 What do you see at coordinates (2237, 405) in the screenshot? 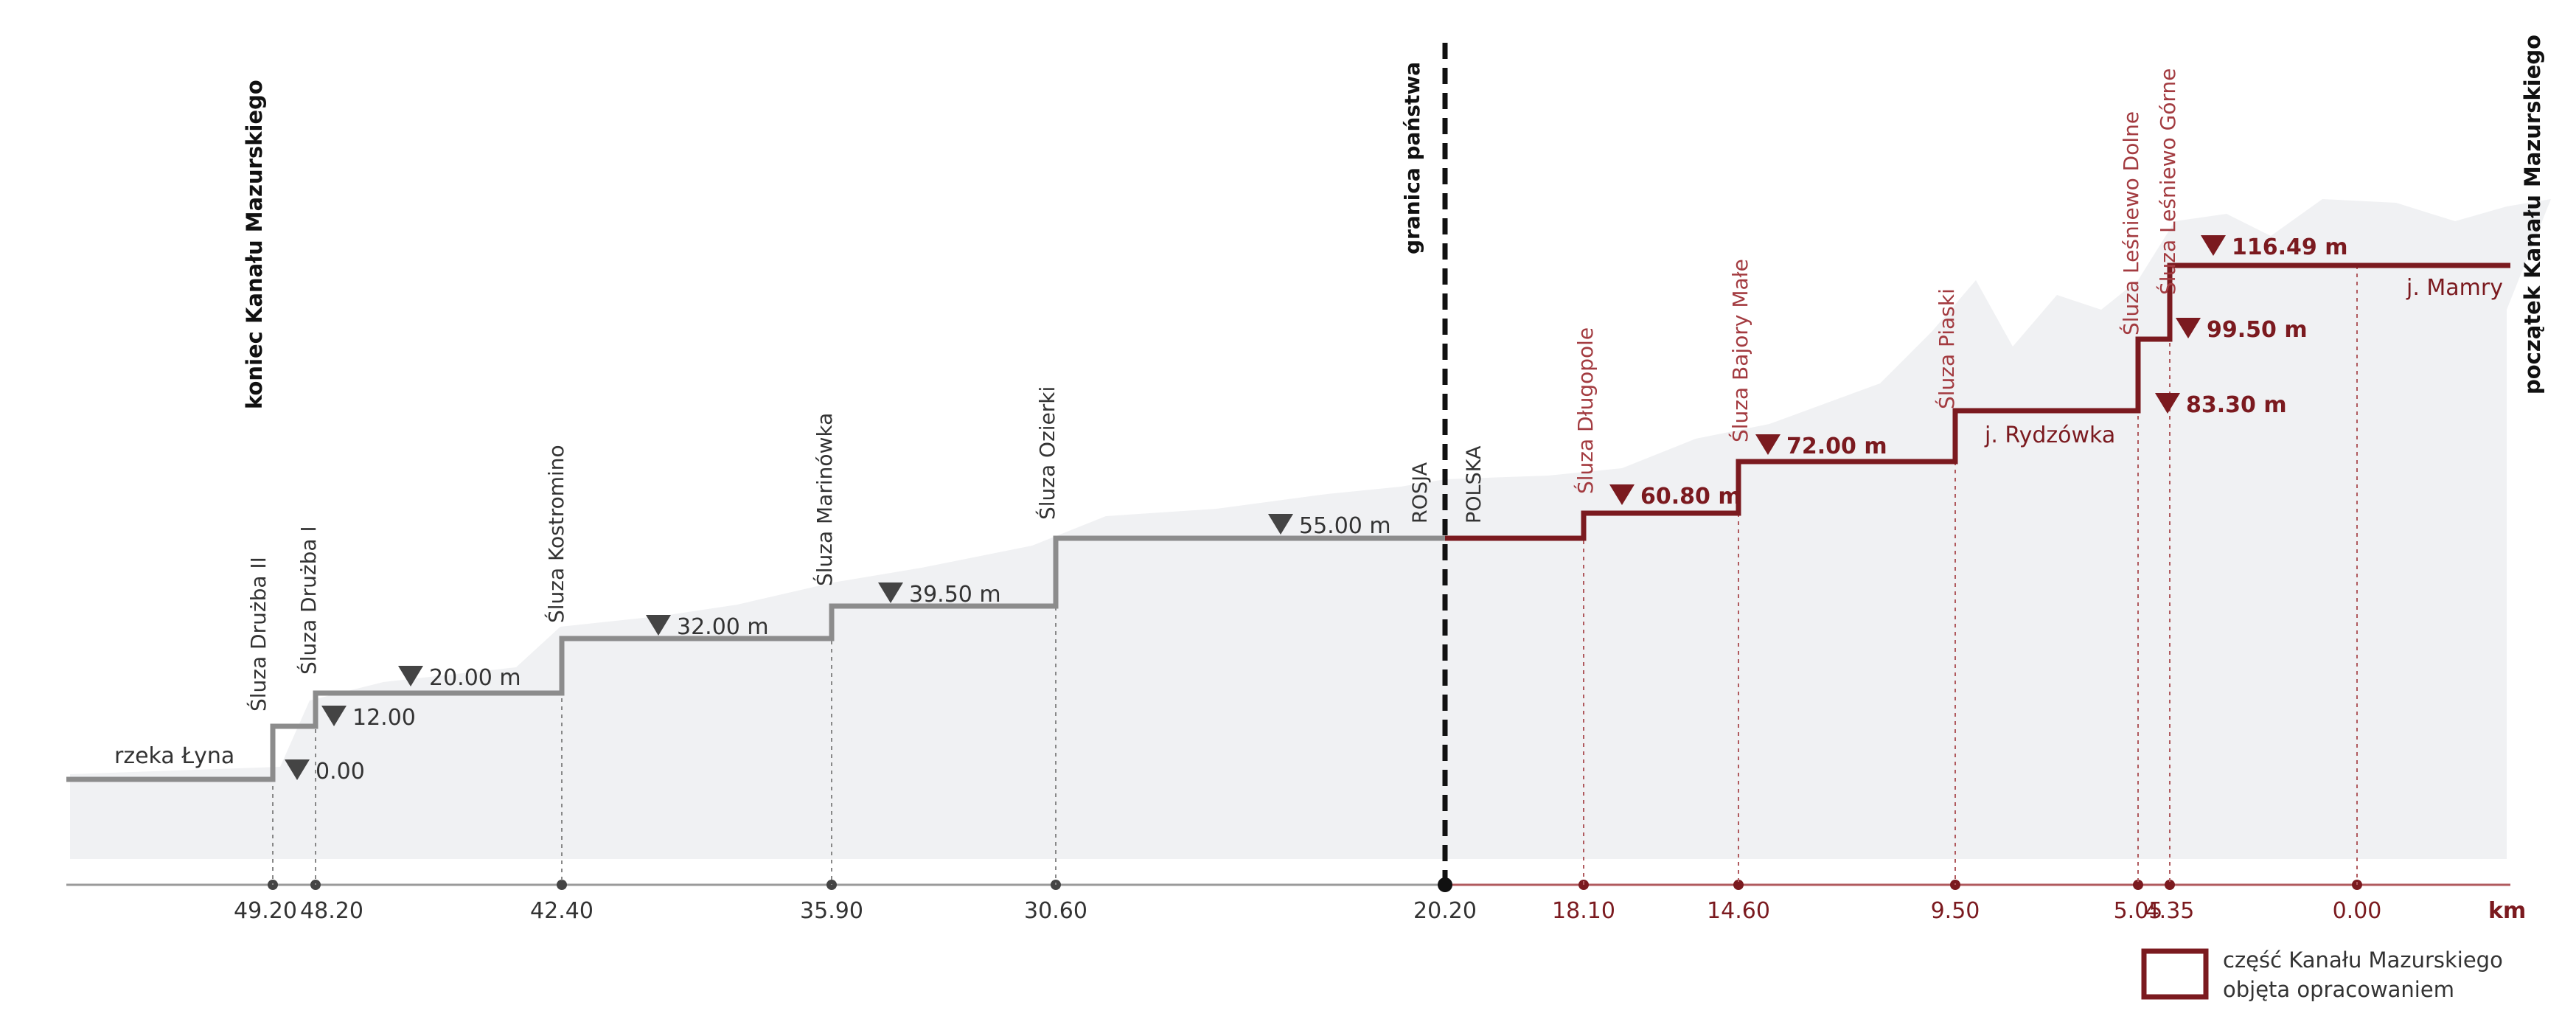
I see `level-label-8: 83.30 m` at bounding box center [2237, 405].